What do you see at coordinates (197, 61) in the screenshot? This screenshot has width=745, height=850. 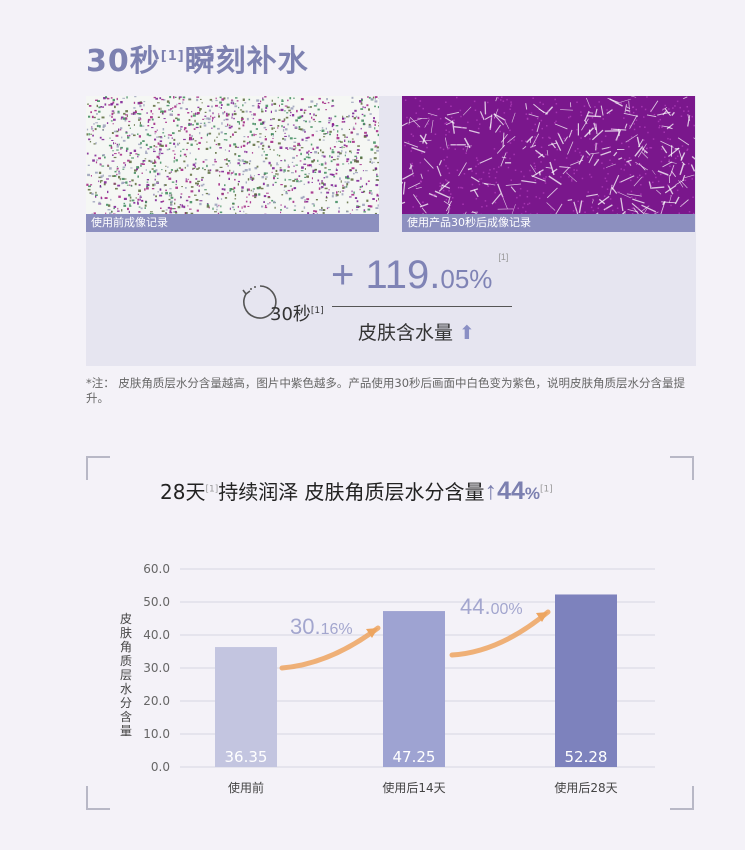 I see `page-title: 30秒[1]瞬刻补水` at bounding box center [197, 61].